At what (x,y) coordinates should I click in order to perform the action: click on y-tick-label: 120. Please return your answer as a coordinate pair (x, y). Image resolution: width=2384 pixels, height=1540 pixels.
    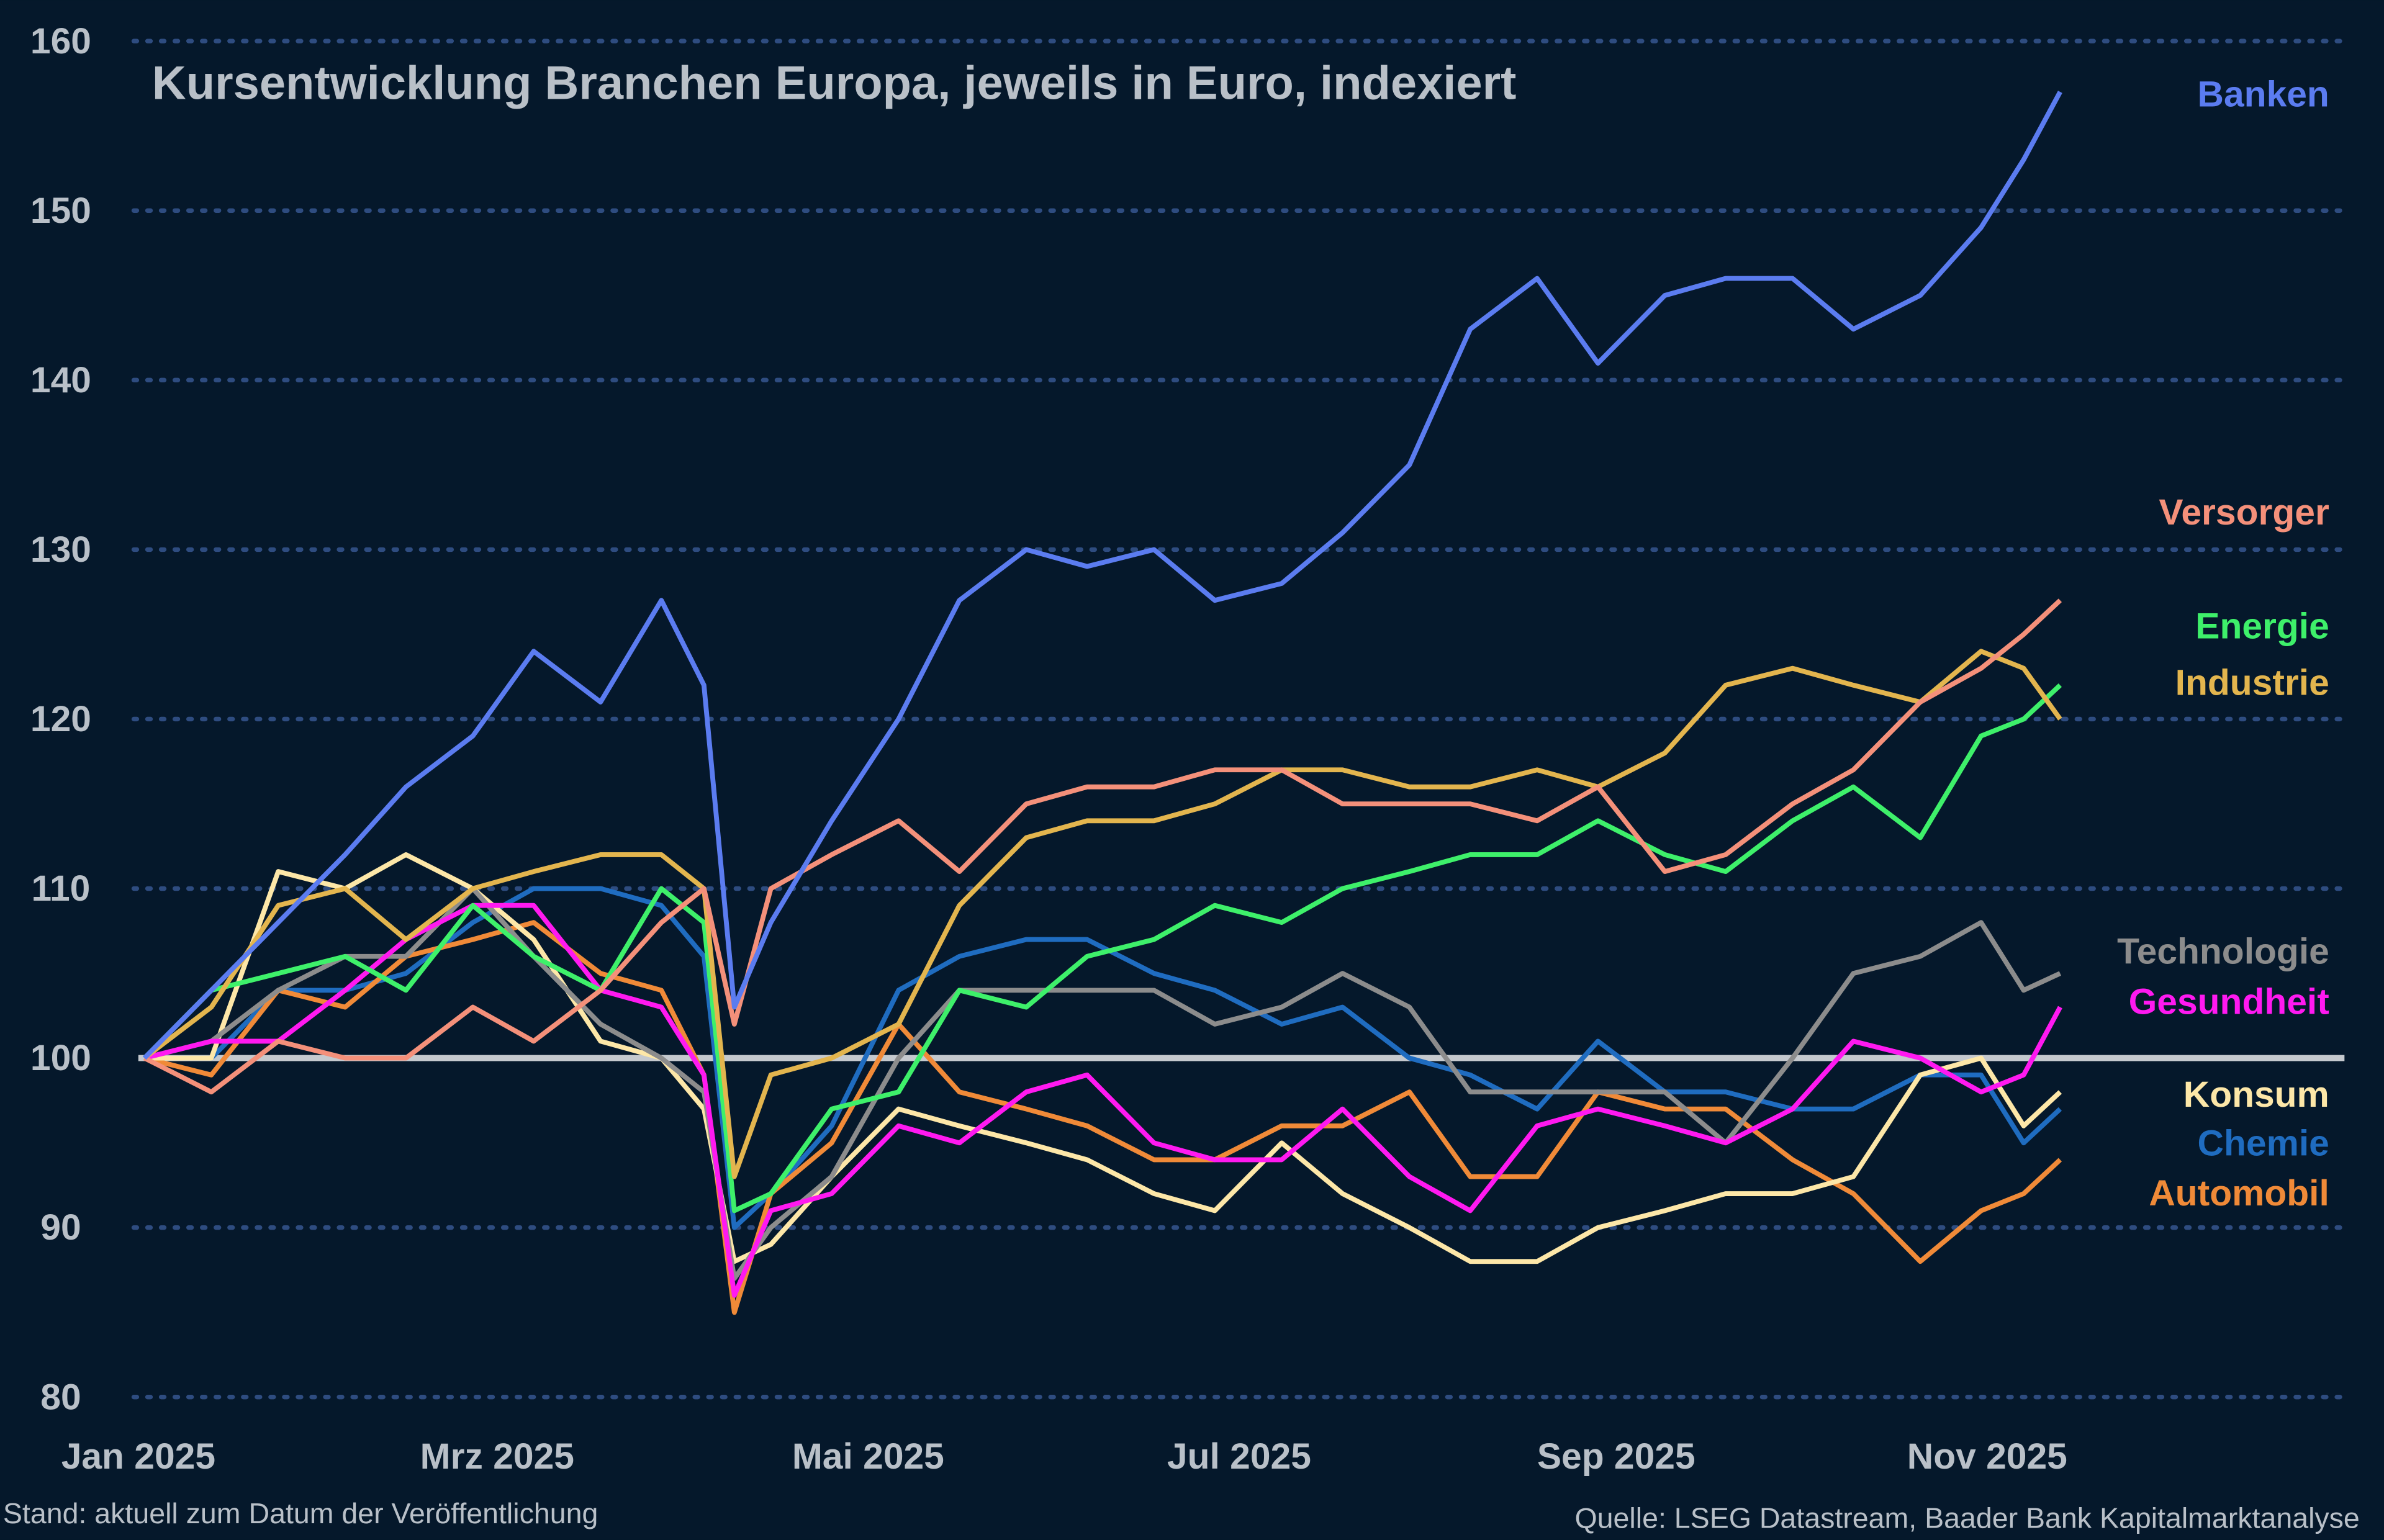
    Looking at the image, I should click on (60, 719).